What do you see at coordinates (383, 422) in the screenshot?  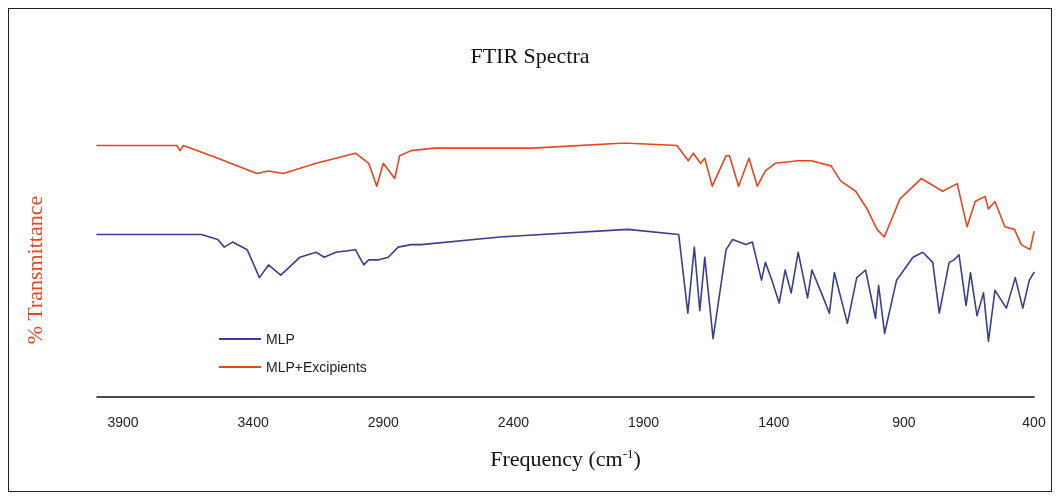 I see `x-tick-label: 2900` at bounding box center [383, 422].